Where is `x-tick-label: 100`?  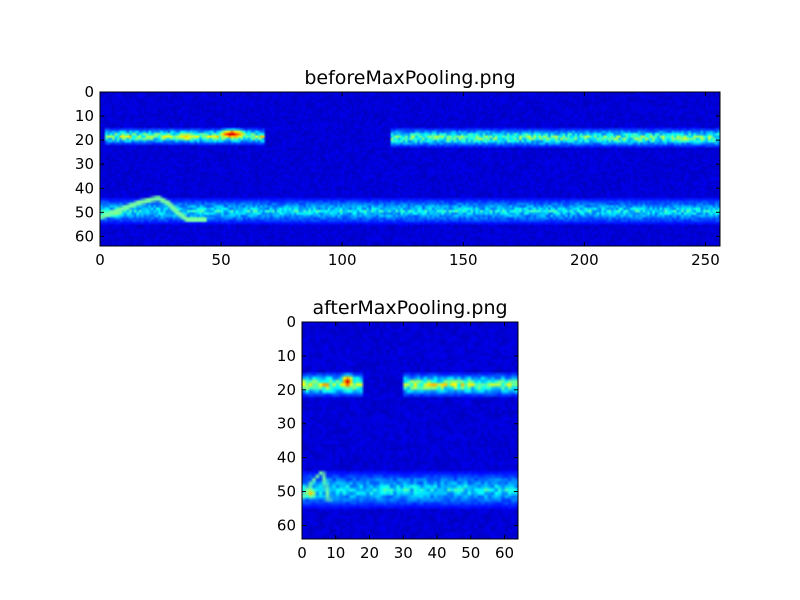
x-tick-label: 100 is located at coordinates (342, 260).